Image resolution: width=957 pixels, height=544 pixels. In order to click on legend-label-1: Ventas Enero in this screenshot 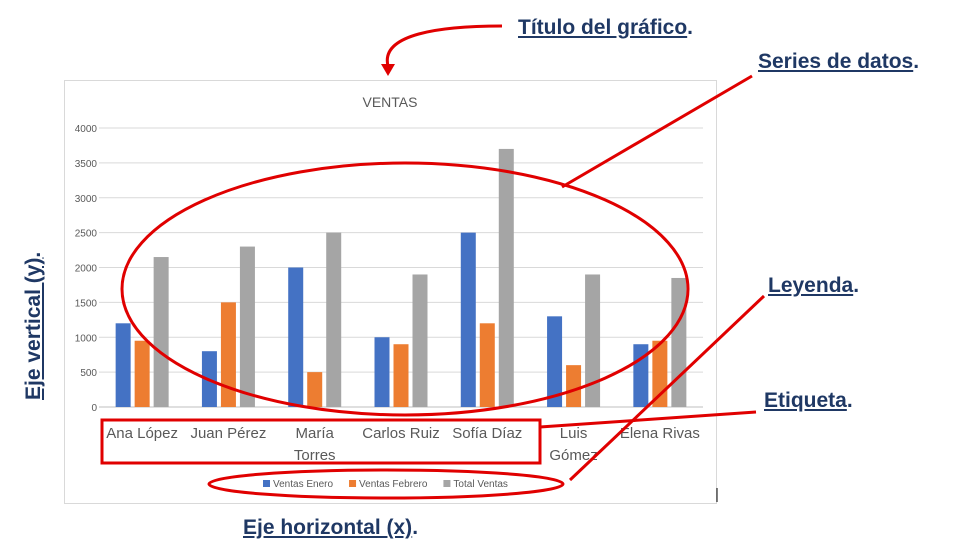, I will do `click(303, 484)`.